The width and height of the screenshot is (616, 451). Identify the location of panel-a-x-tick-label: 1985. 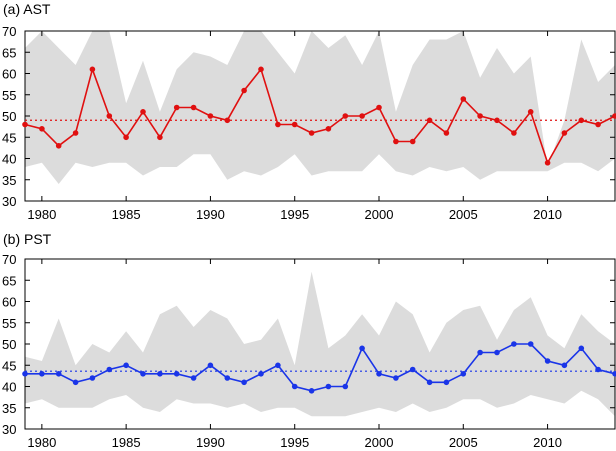
(126, 214).